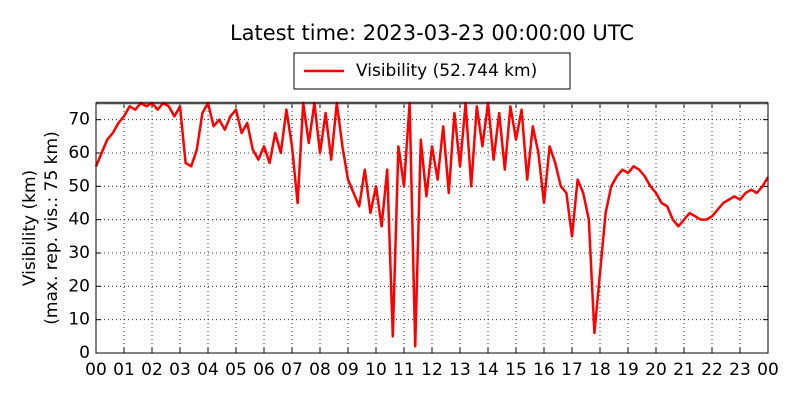 This screenshot has width=800, height=400. I want to click on x-tick-label: 19, so click(628, 370).